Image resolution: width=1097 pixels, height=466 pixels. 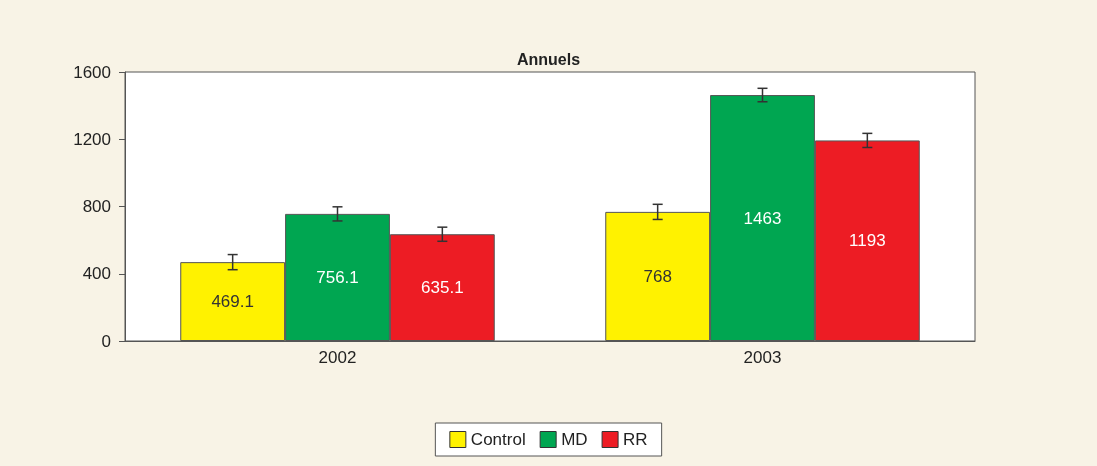 What do you see at coordinates (96, 274) in the screenshot?
I see `y-tick-label: 400` at bounding box center [96, 274].